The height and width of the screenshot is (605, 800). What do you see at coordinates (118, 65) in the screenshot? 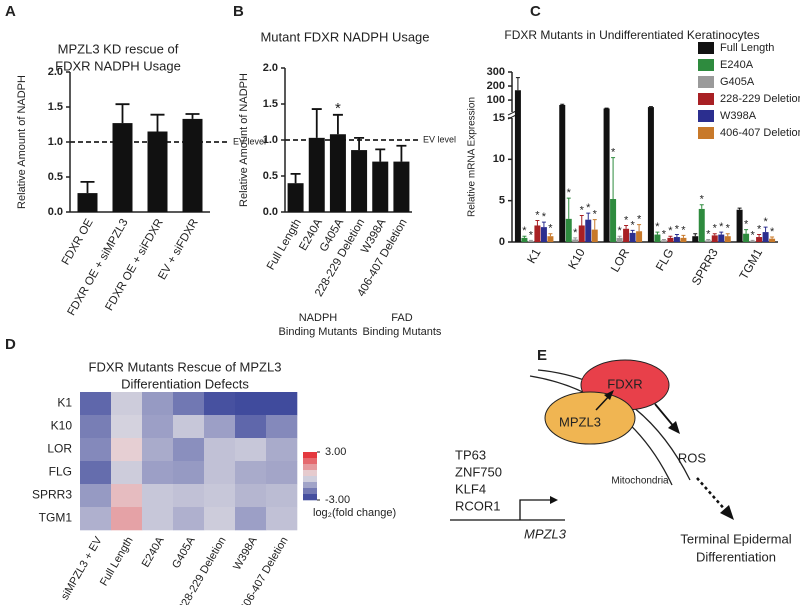
I see `chart-title: FDXR NADPH Usage` at bounding box center [118, 65].